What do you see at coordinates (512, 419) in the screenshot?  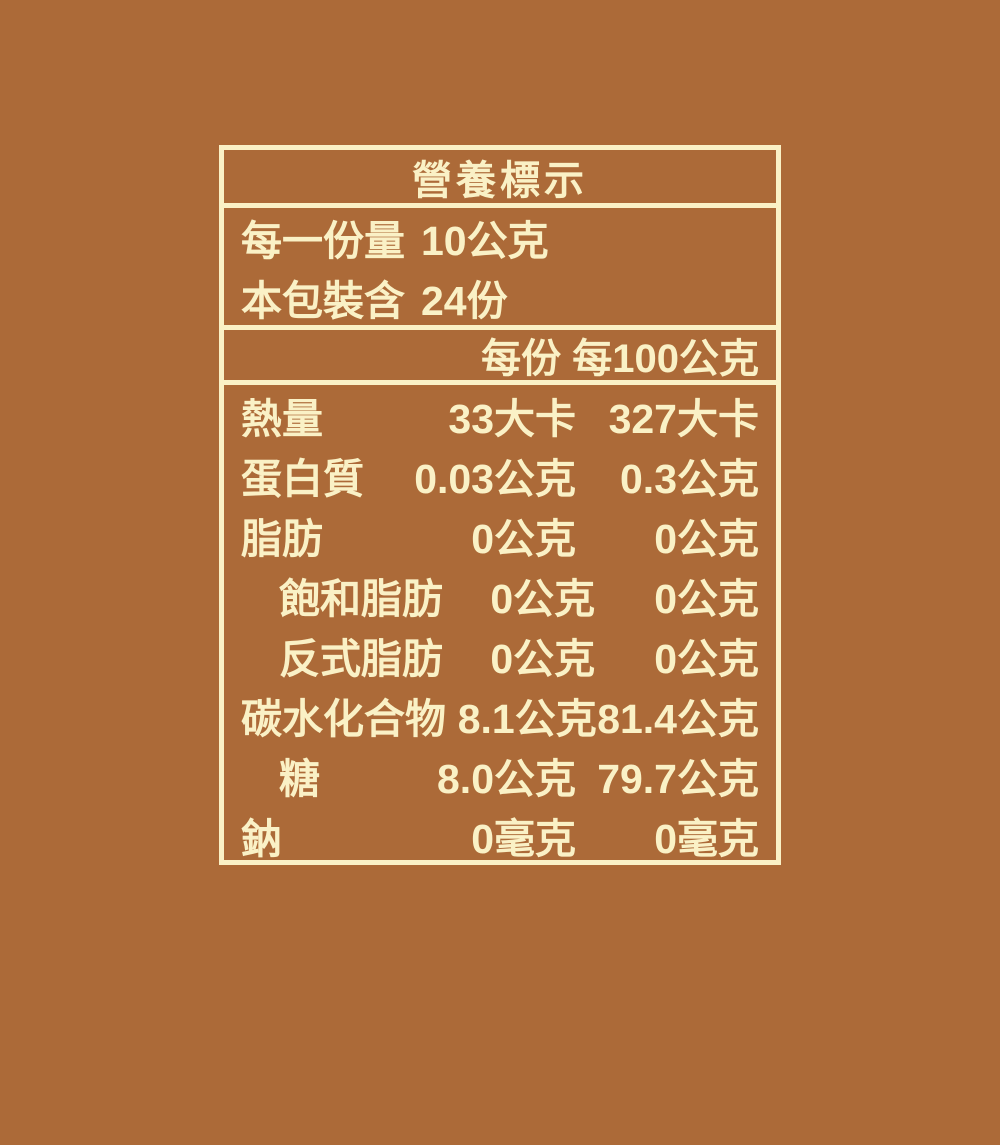 I see `per-serving-value: 33大卡` at bounding box center [512, 419].